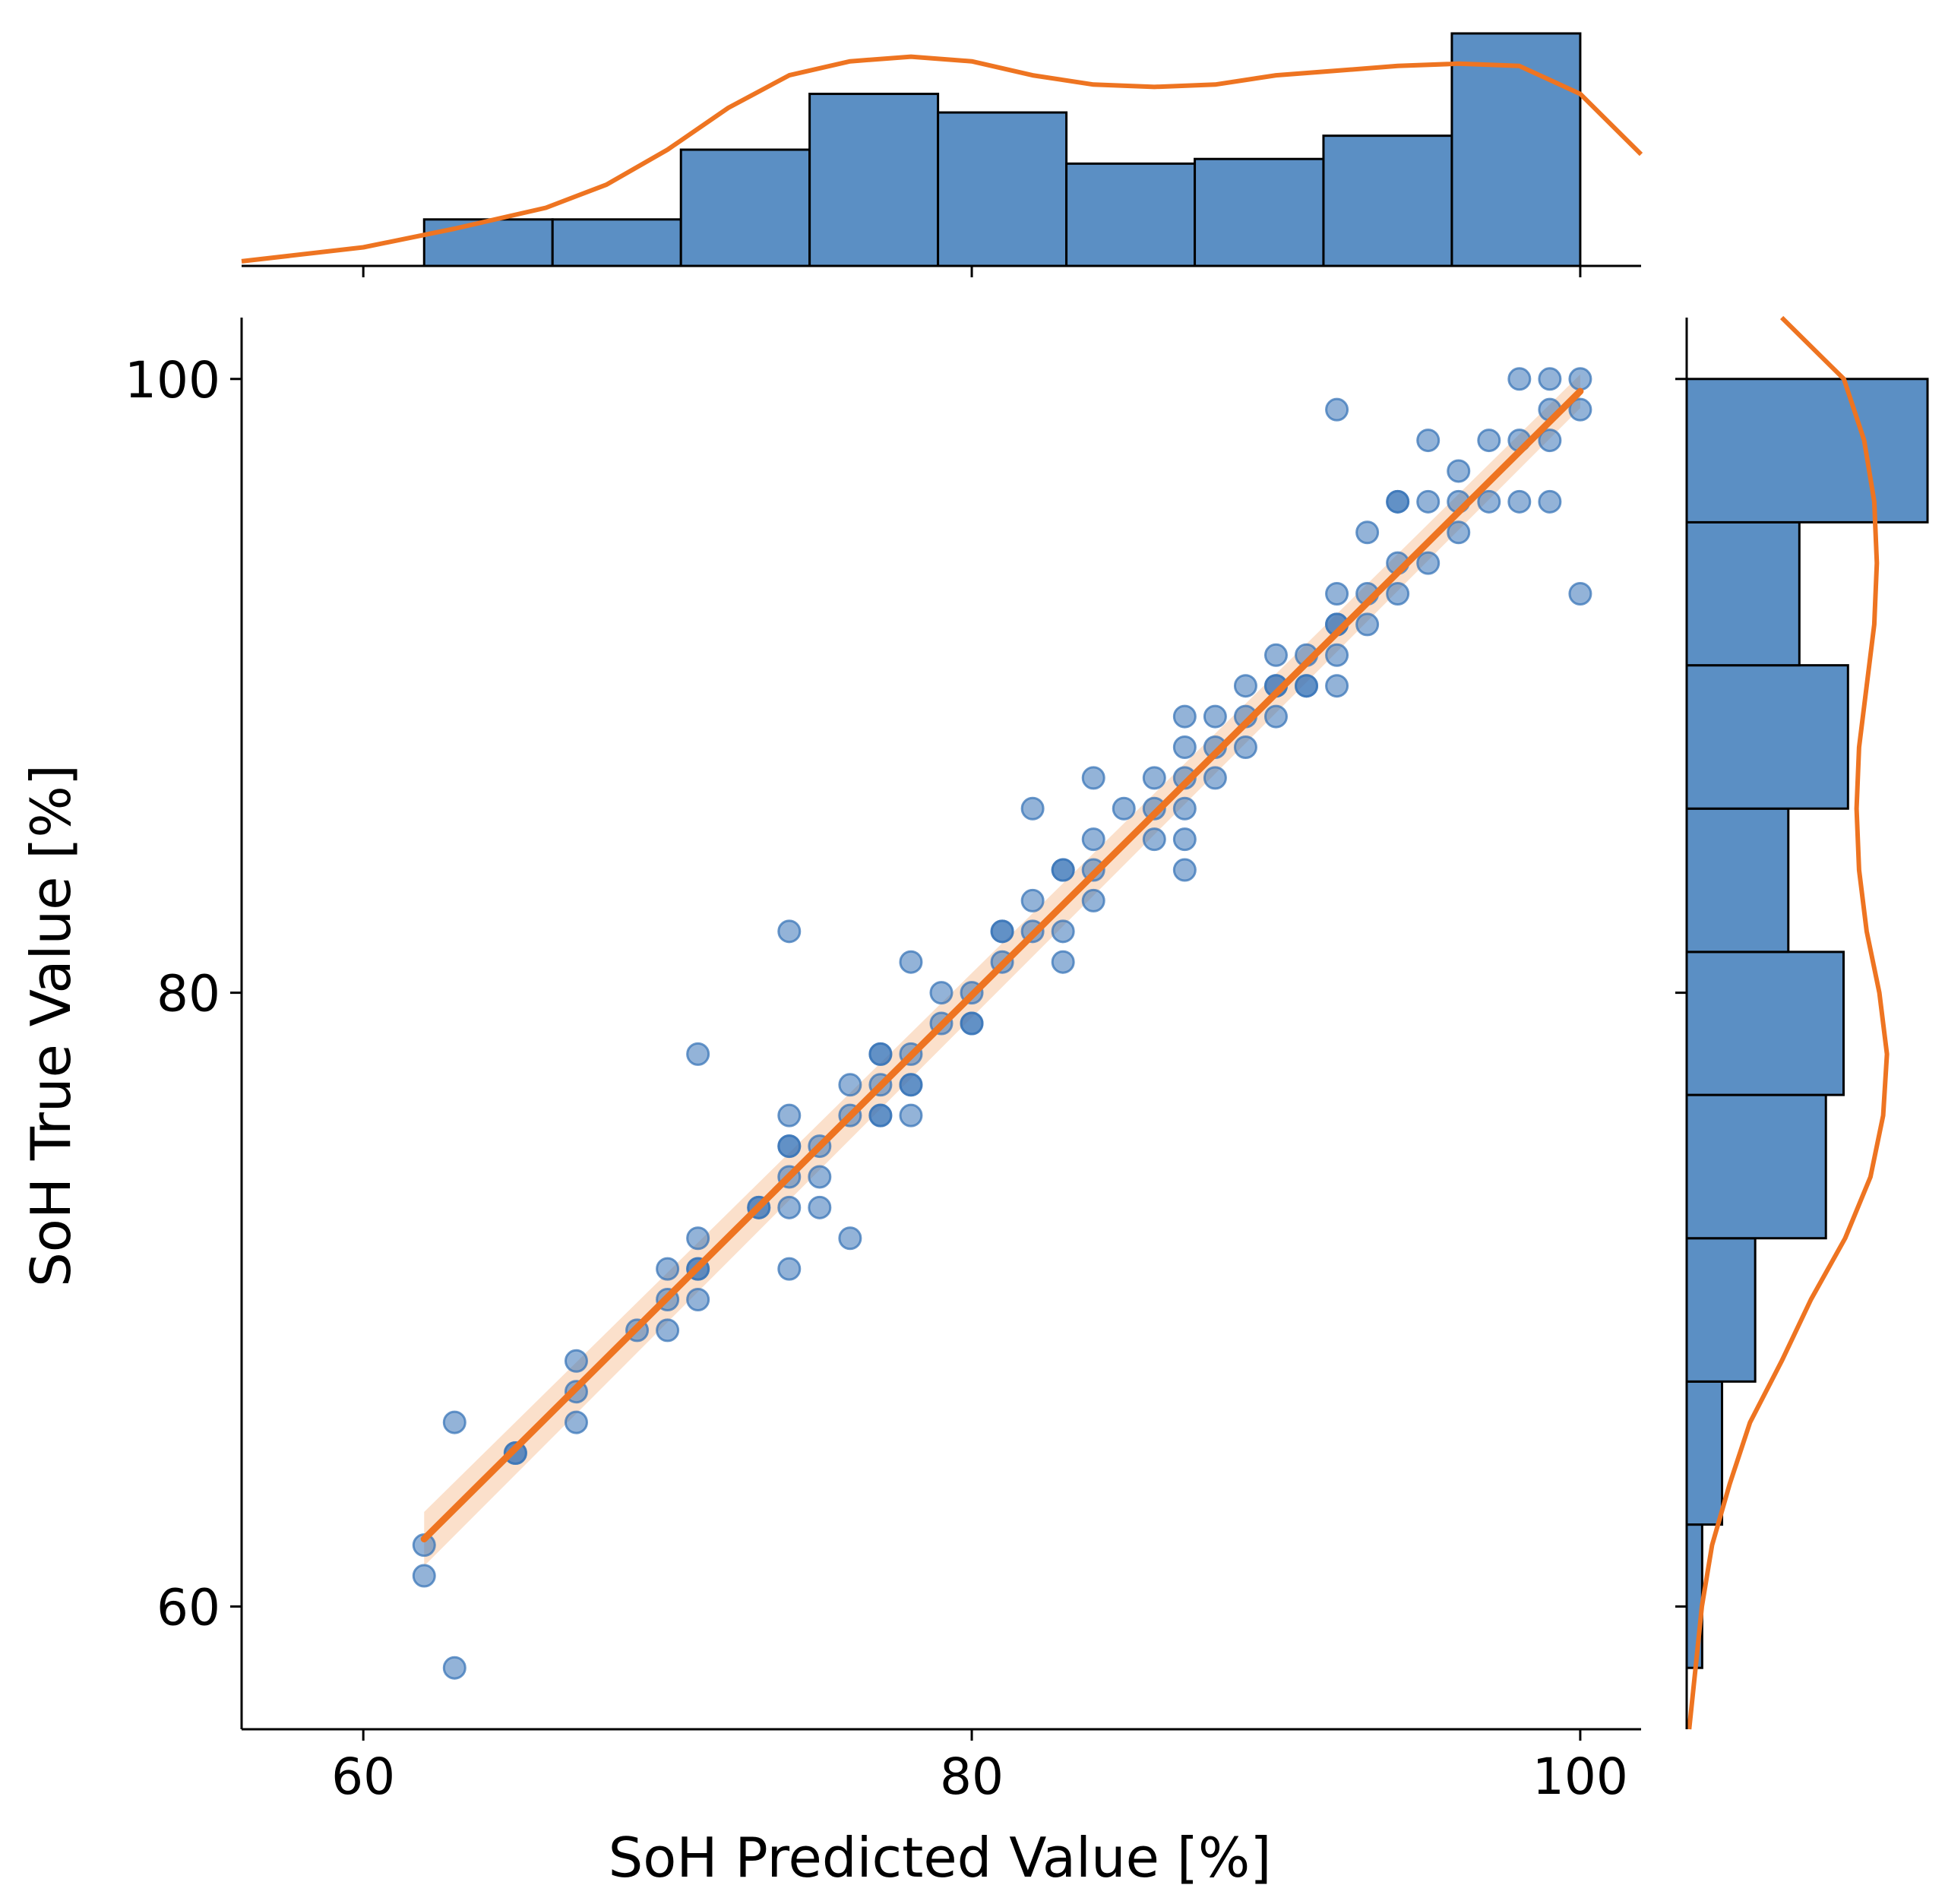  Describe the element at coordinates (188, 994) in the screenshot. I see `y-tick-label: 80` at that location.